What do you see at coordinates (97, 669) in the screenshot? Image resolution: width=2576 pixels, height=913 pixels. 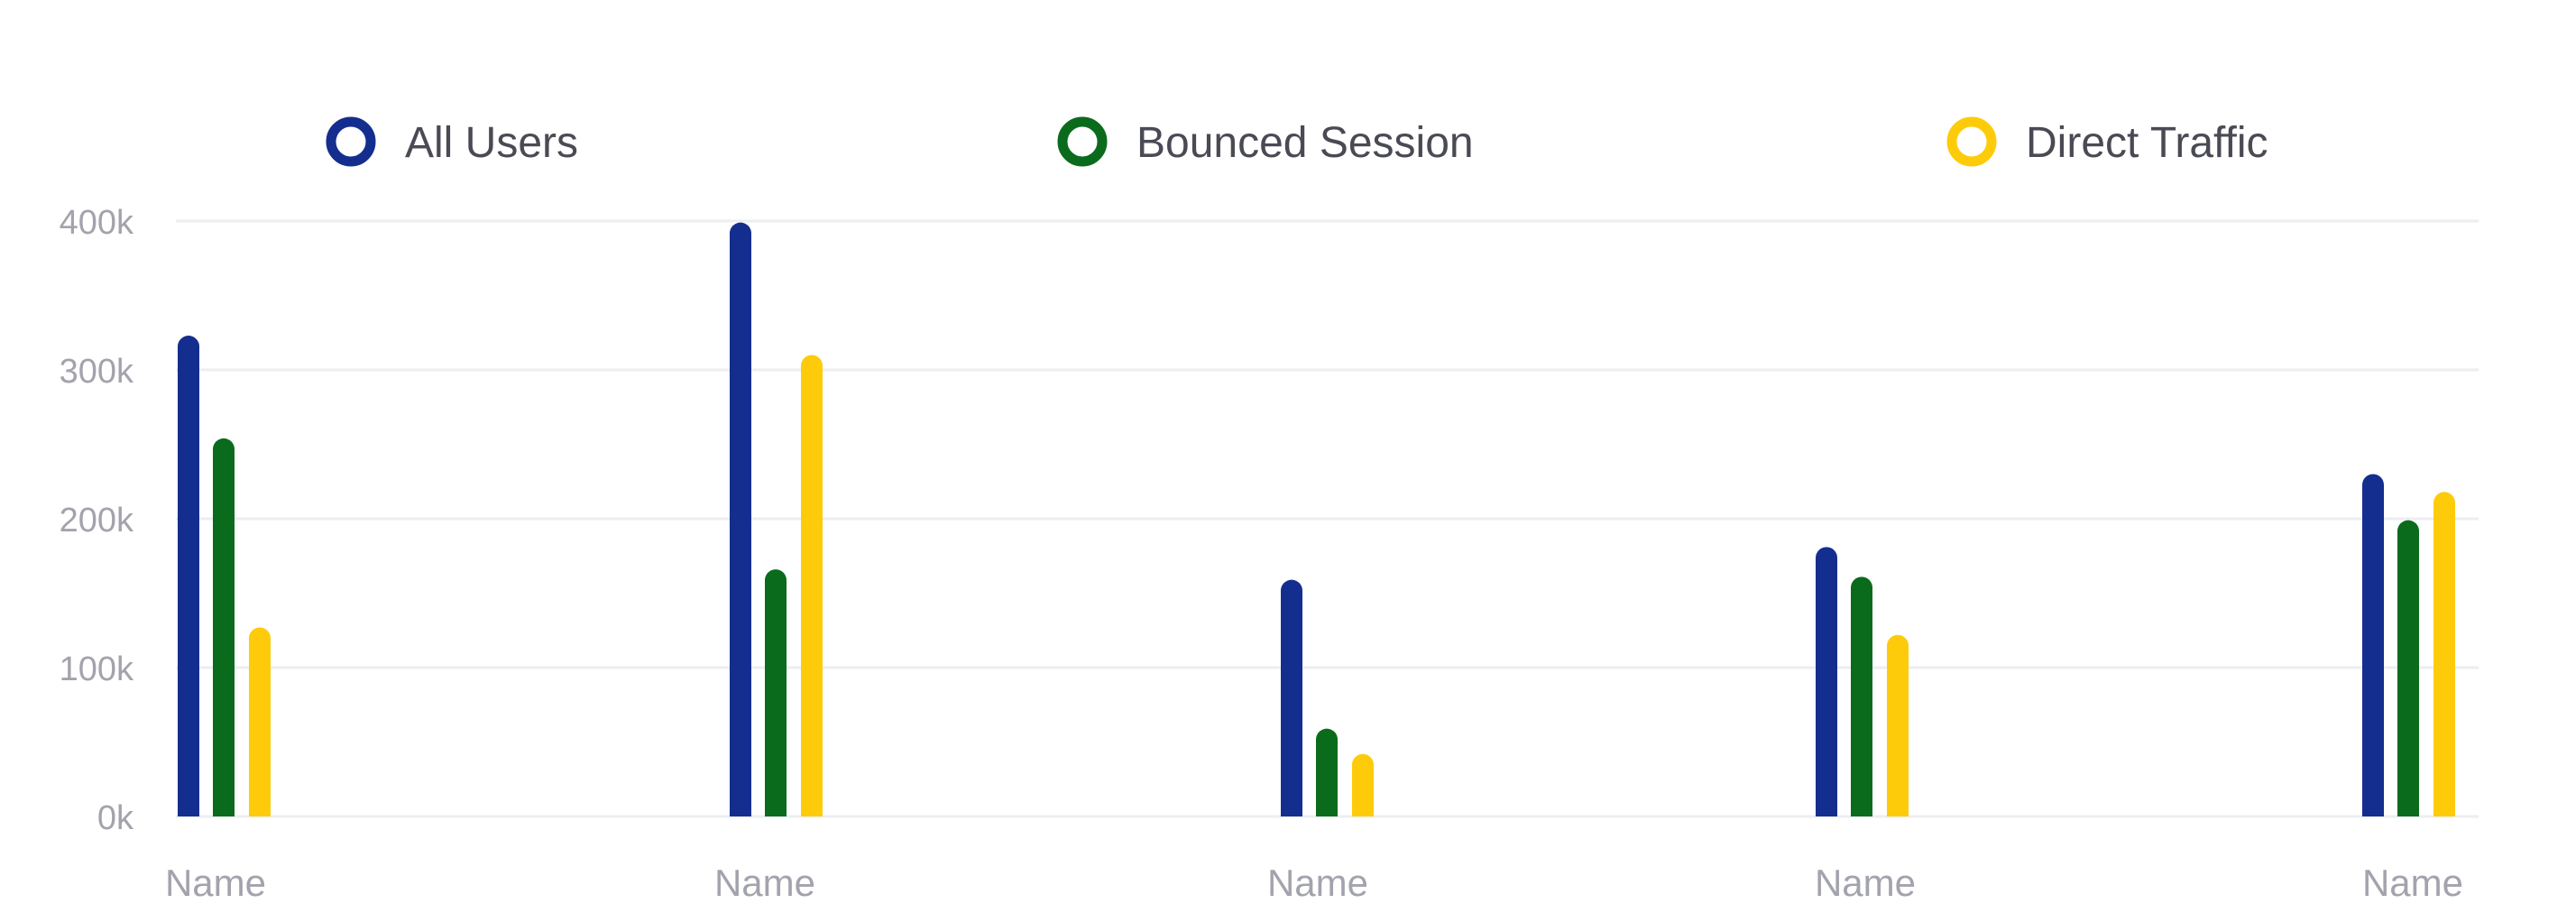 I see `y-tick-label: 100k` at bounding box center [97, 669].